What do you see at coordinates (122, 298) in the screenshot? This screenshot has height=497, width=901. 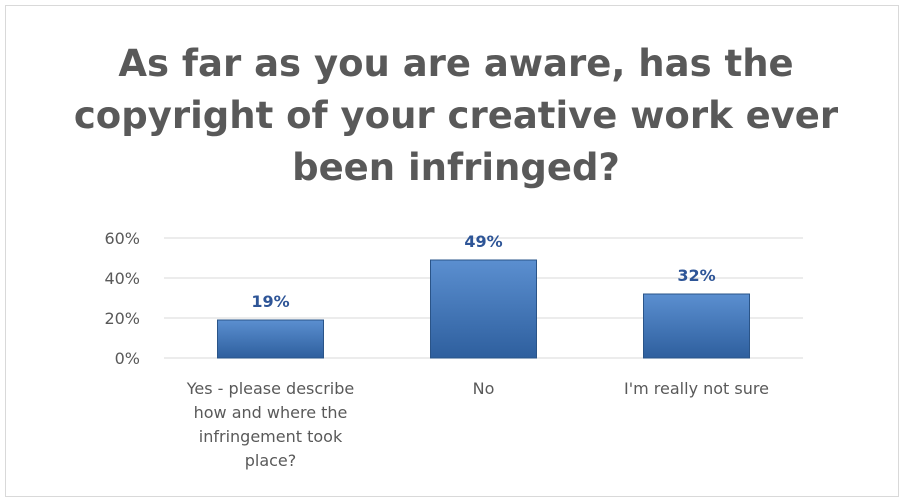 I see `y-axis-ticks: 0% 20% 40% 60%` at bounding box center [122, 298].